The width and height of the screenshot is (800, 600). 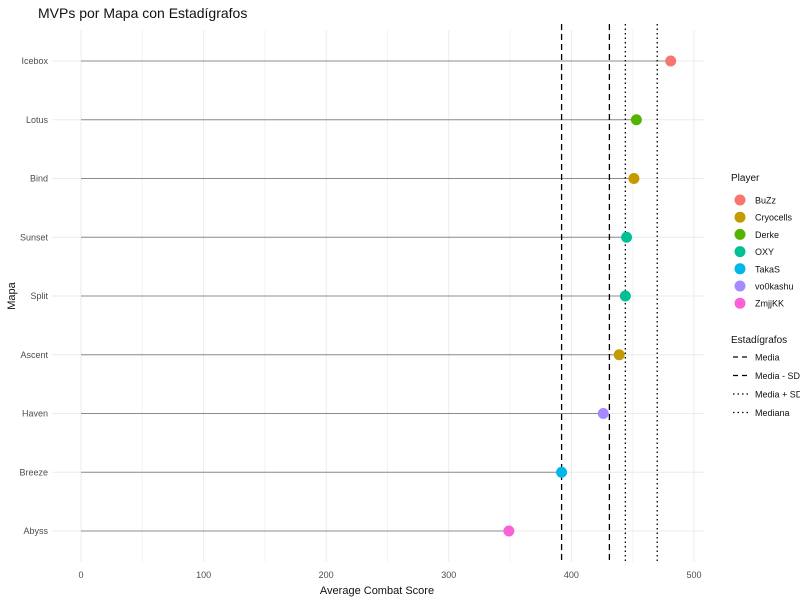 What do you see at coordinates (767, 235) in the screenshot?
I see `legend-player-label: Derke` at bounding box center [767, 235].